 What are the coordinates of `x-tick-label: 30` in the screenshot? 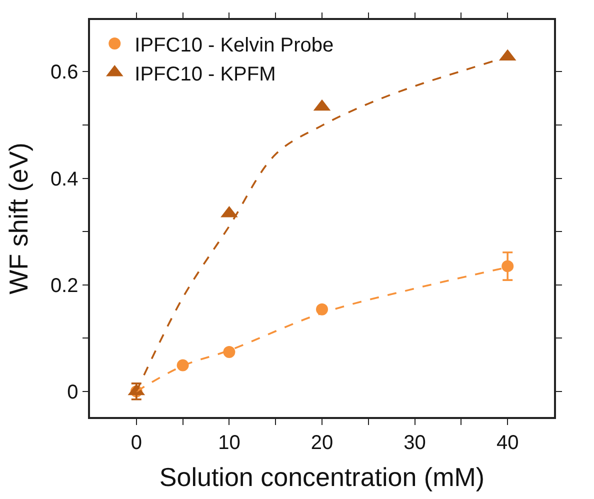 It's located at (415, 443).